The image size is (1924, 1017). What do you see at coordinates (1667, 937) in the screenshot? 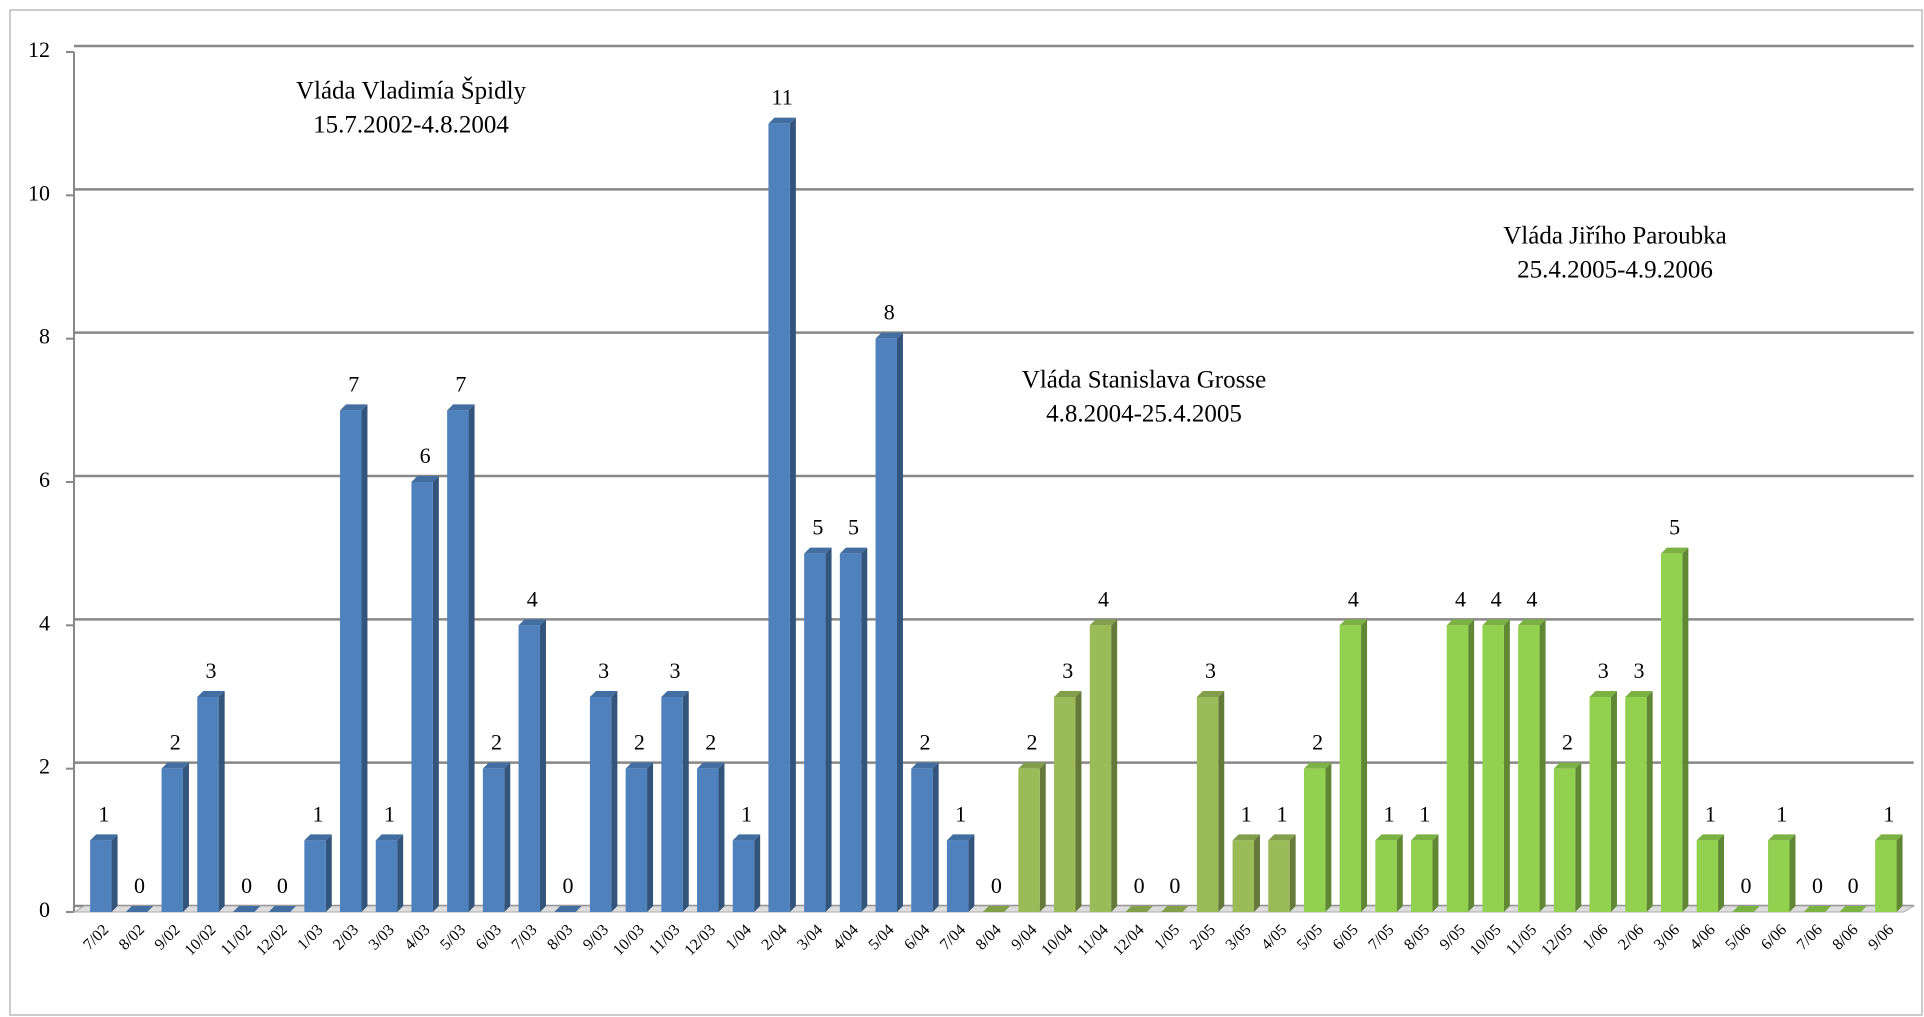
I see `x-tick-label: 3/06` at bounding box center [1667, 937].